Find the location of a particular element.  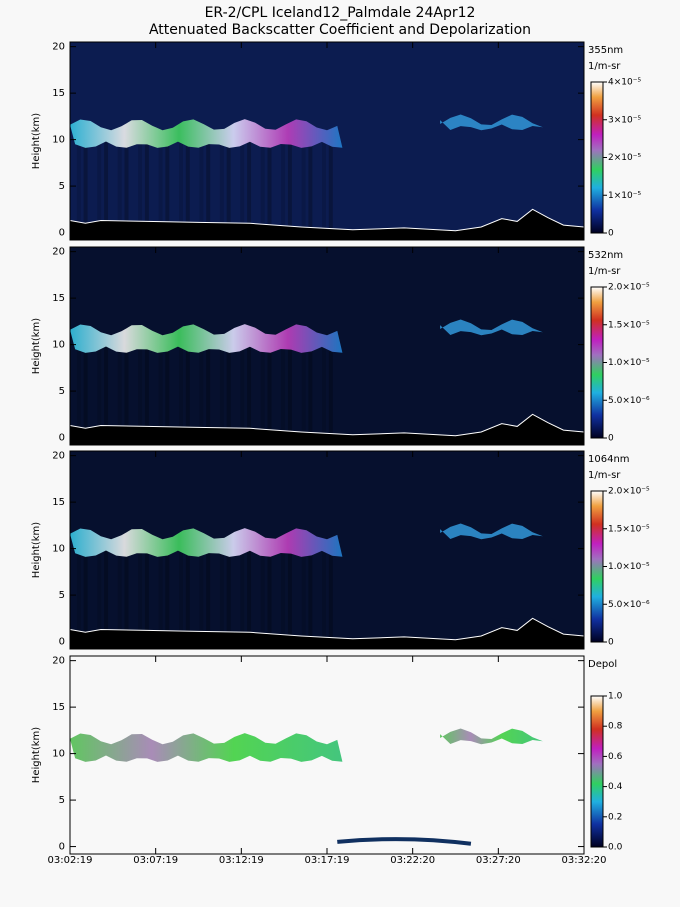

x-tick-label: 03:02:19 is located at coordinates (70, 860).